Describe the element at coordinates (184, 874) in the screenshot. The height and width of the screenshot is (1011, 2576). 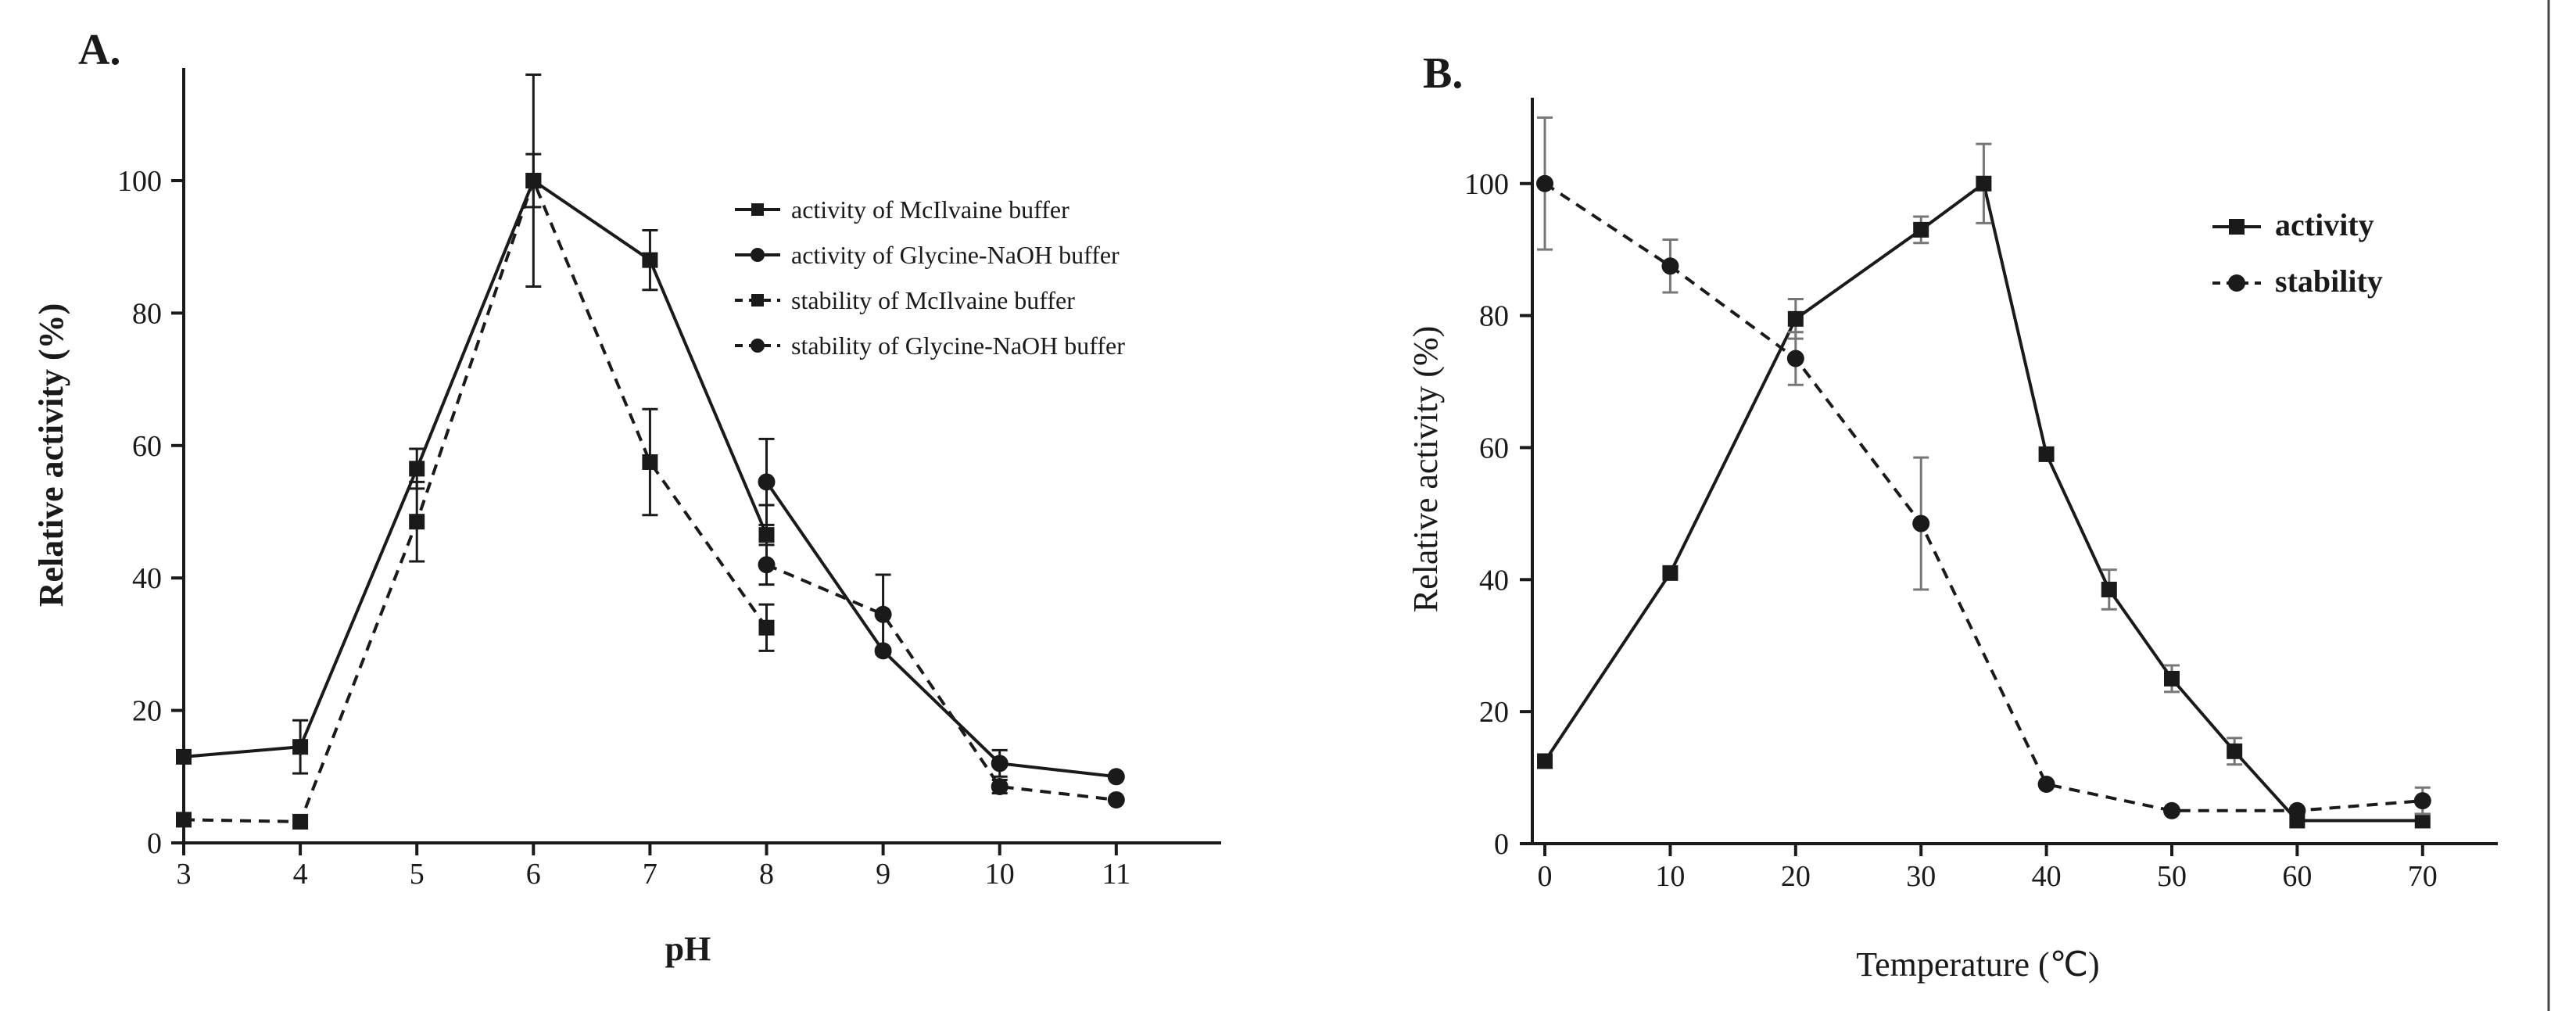
I see `panel-a-x-tick-label: 3` at that location.